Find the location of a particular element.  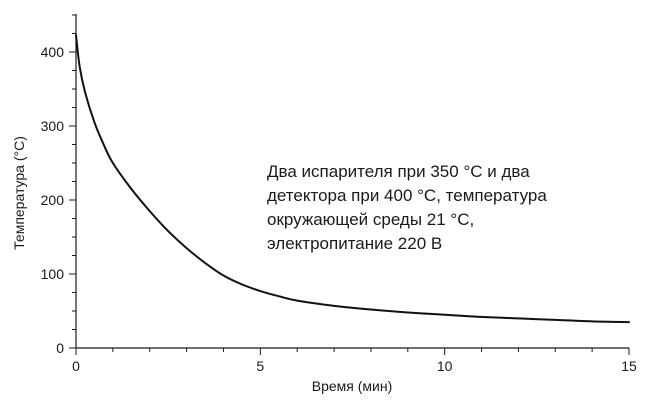

annotation-line-3: окружающей среды 21 °С, is located at coordinates (371, 219).